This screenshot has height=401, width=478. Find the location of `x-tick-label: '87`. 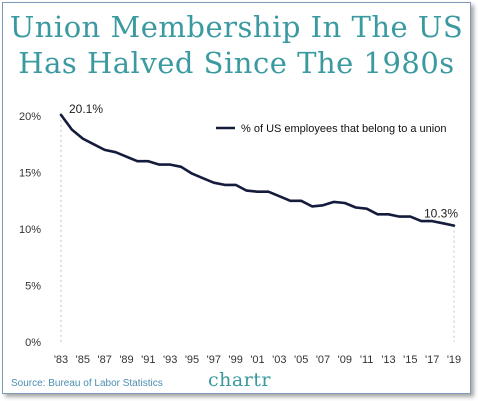

x-tick-label: '87 is located at coordinates (104, 360).